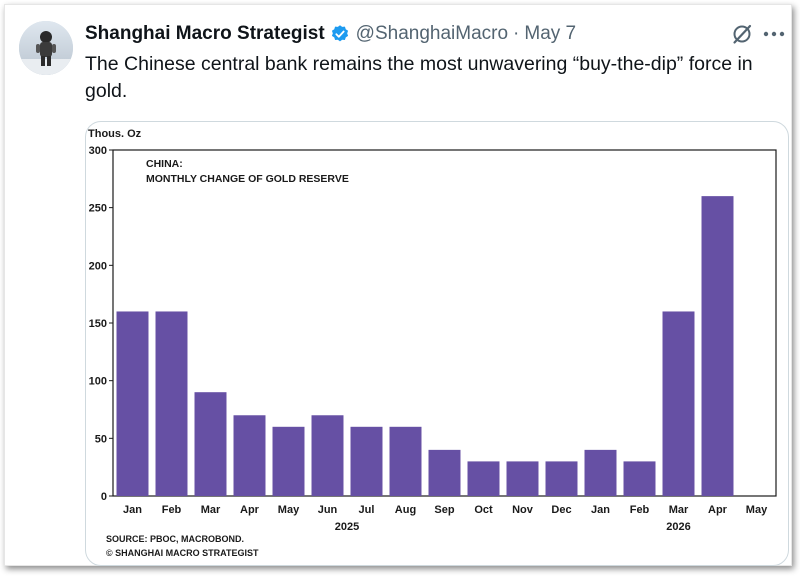  What do you see at coordinates (405, 510) in the screenshot?
I see `x-tick-label: Aug` at bounding box center [405, 510].